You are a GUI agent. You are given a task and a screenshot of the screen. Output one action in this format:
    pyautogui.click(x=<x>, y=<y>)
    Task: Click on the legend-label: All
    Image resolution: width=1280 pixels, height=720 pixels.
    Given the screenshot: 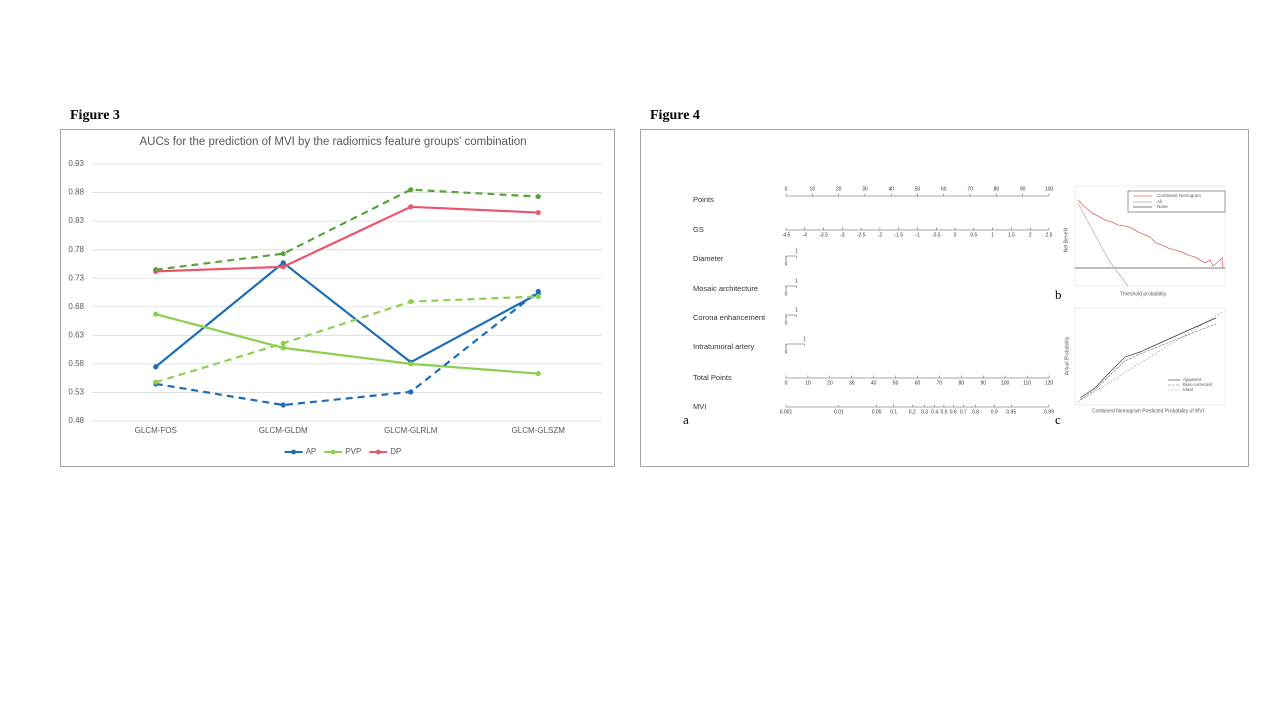 What is the action you would take?
    pyautogui.click(x=1159, y=201)
    